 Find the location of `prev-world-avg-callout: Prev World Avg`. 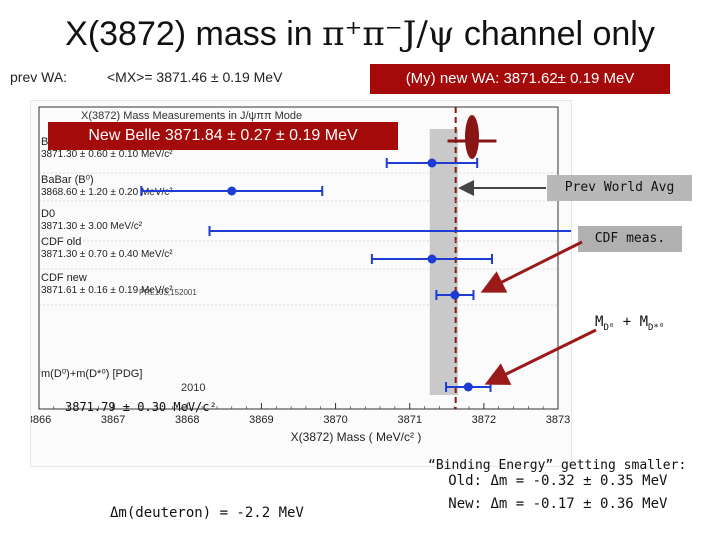

prev-world-avg-callout: Prev World Avg is located at coordinates (619, 188).